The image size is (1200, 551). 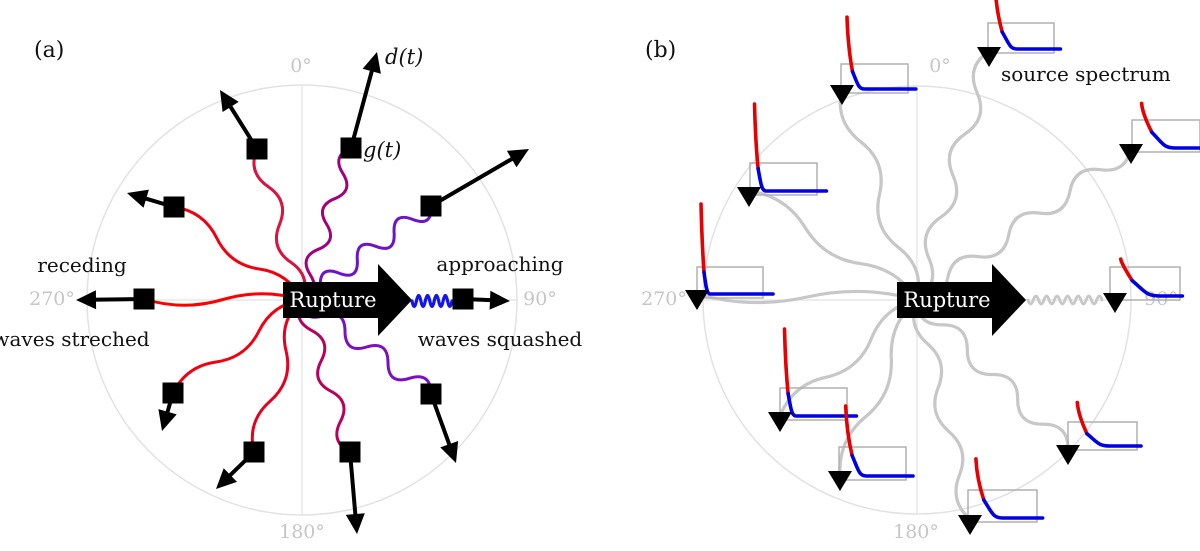 What do you see at coordinates (664, 299) in the screenshot?
I see `panel-b-degree-270: 270°` at bounding box center [664, 299].